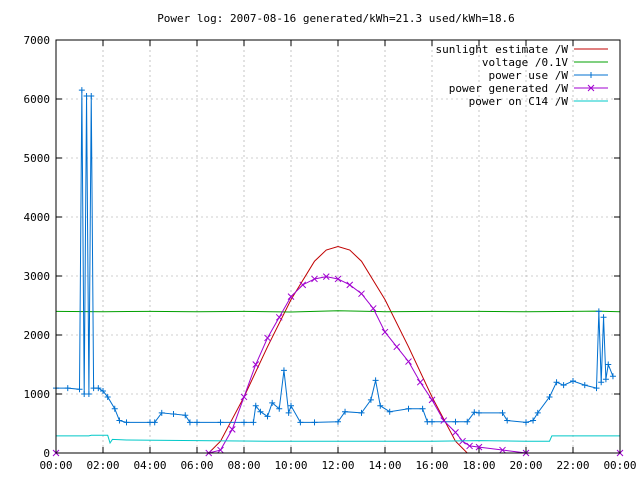  I want to click on legend-label: power use /W, so click(529, 75).